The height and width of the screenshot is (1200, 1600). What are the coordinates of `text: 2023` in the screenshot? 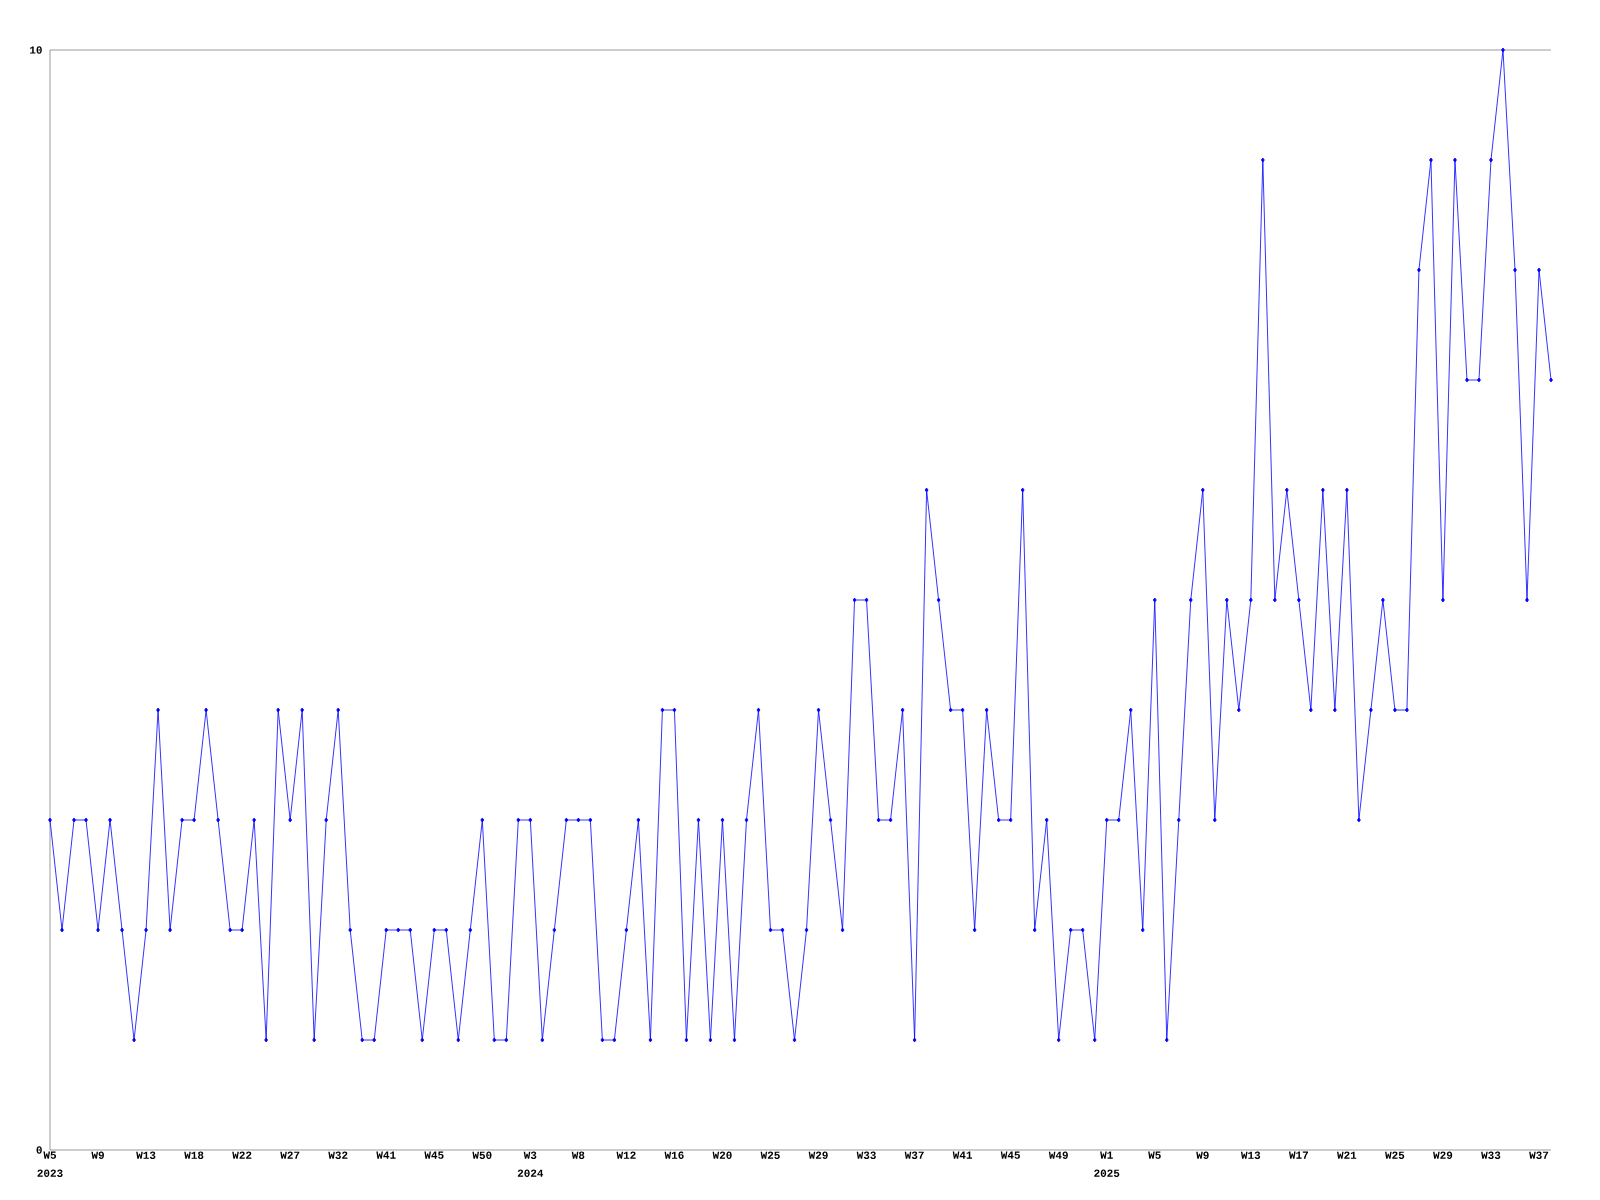 It's located at (50, 1173).